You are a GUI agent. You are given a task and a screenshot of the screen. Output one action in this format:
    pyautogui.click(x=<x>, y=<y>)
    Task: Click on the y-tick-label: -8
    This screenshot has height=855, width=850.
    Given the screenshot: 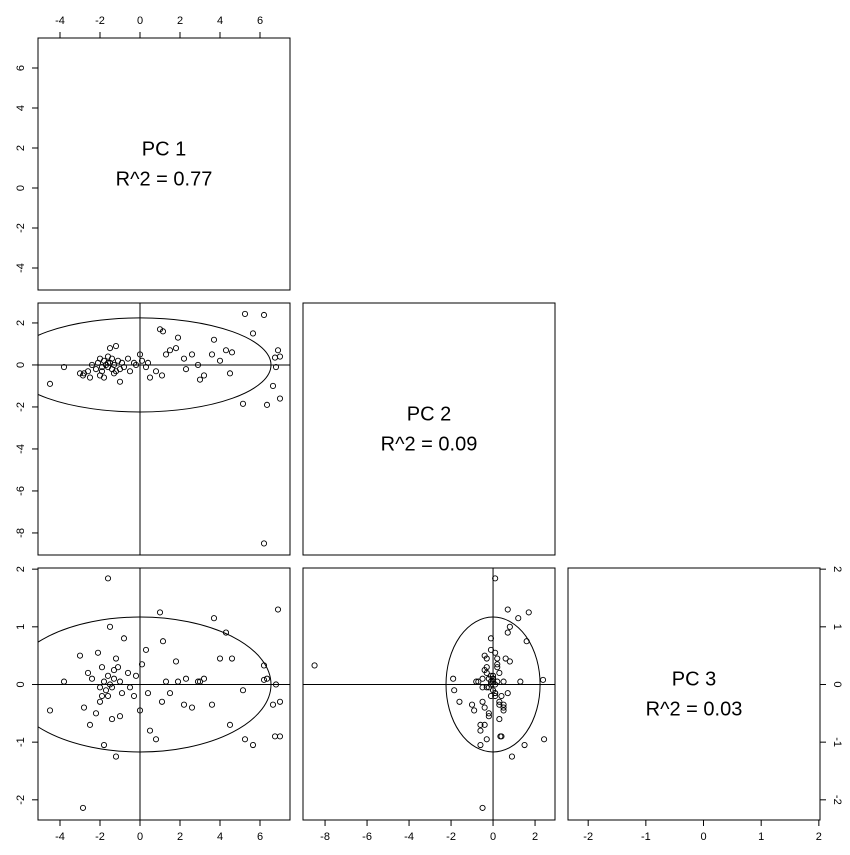 What is the action you would take?
    pyautogui.click(x=21, y=533)
    